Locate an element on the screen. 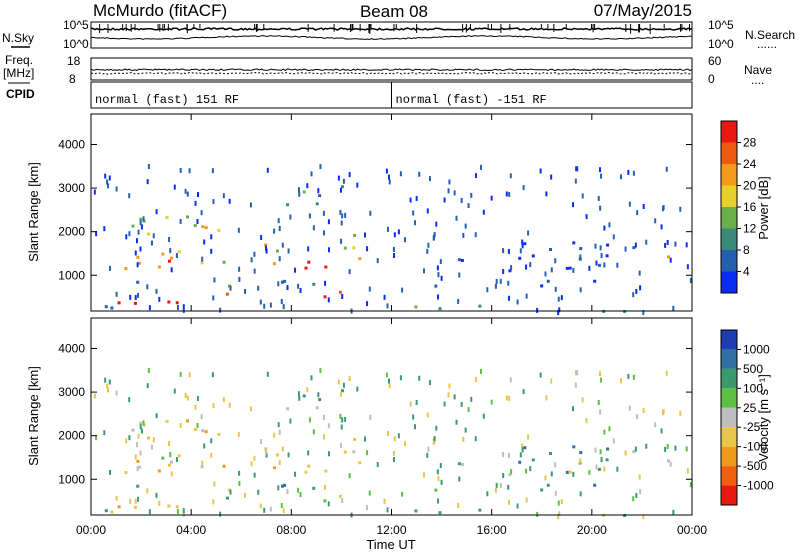  power-colorbar-tick-label: 12 is located at coordinates (750, 229).